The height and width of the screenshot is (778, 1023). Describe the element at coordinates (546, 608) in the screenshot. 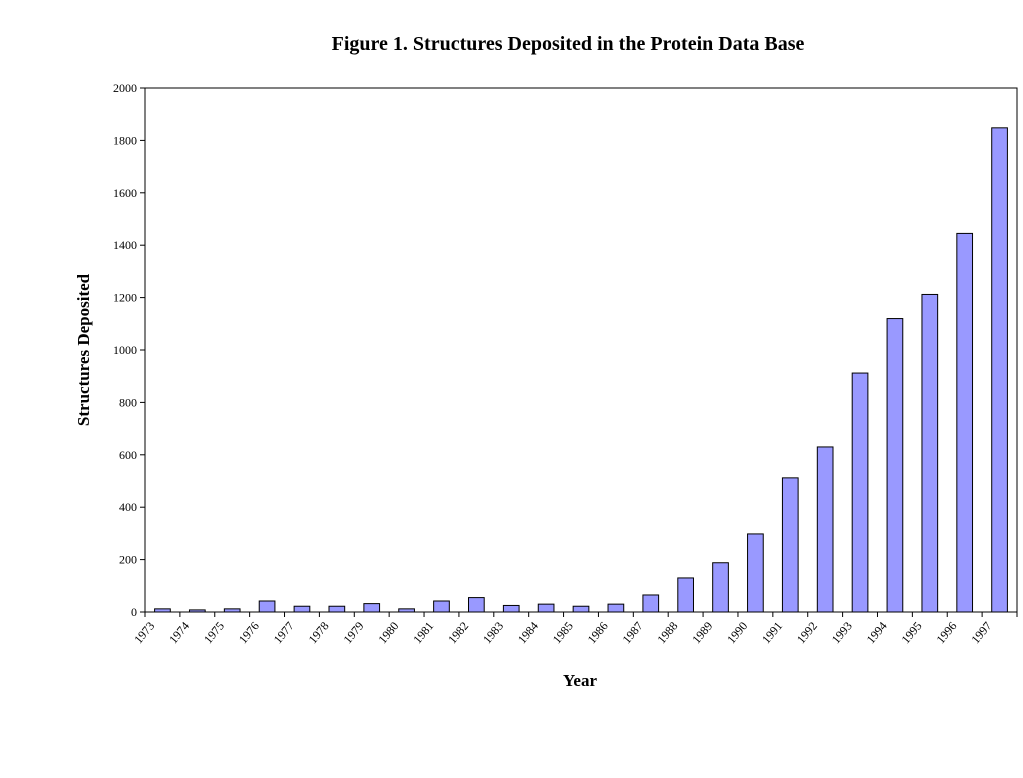

I see `bar-1984` at that location.